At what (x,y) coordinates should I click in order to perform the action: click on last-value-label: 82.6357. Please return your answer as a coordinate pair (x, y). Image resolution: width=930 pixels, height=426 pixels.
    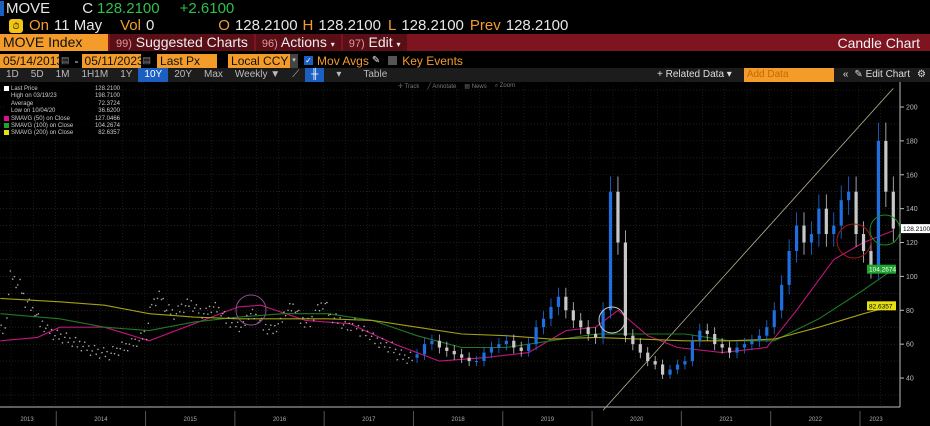
    Looking at the image, I should click on (881, 306).